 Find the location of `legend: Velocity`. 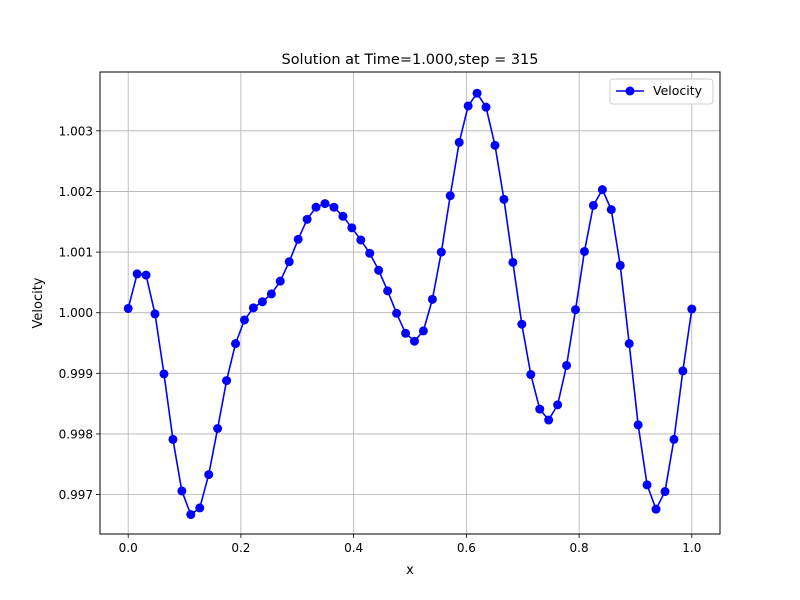

legend: Velocity is located at coordinates (661, 91).